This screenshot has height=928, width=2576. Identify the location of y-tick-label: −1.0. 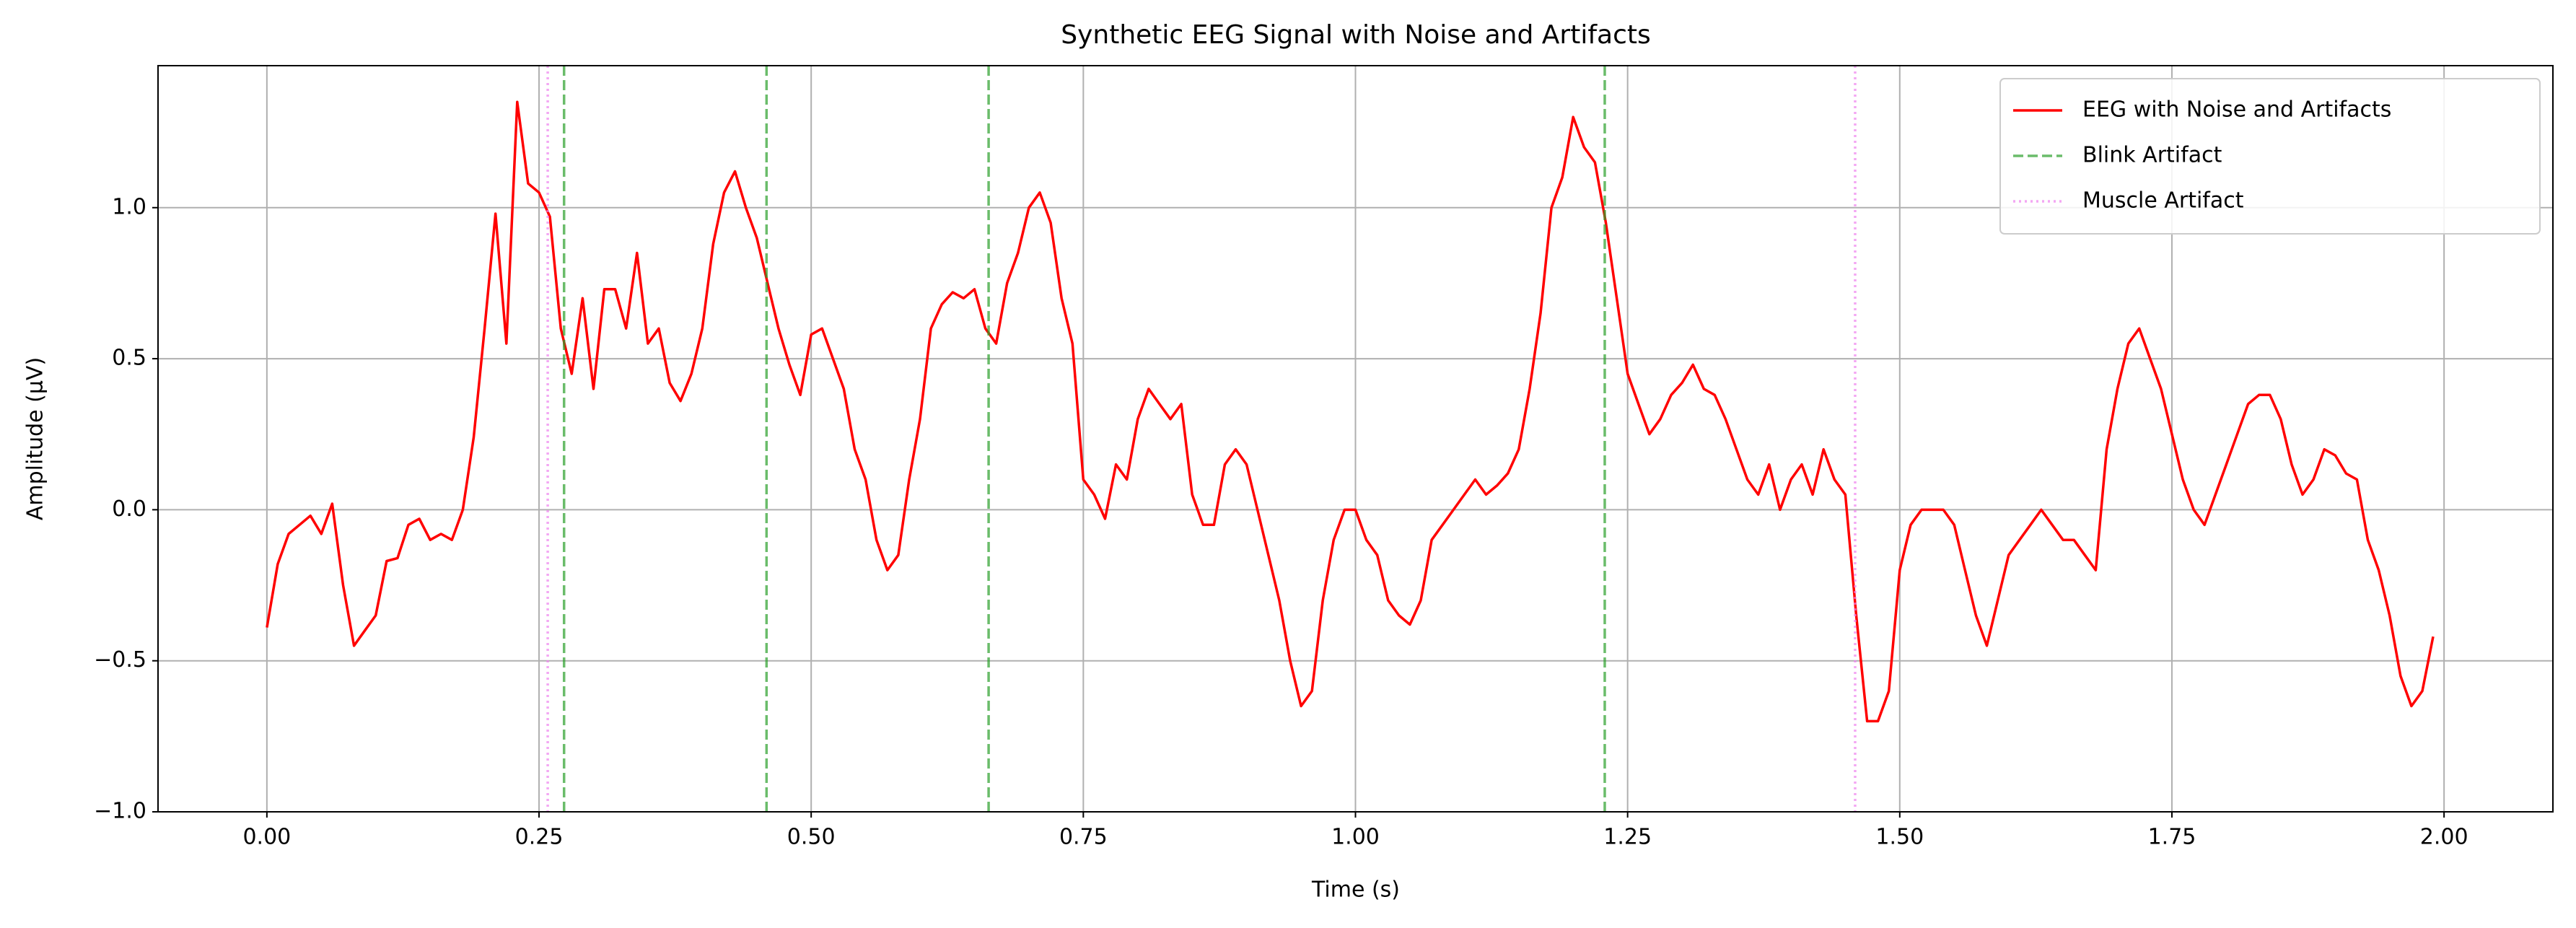
(120, 811).